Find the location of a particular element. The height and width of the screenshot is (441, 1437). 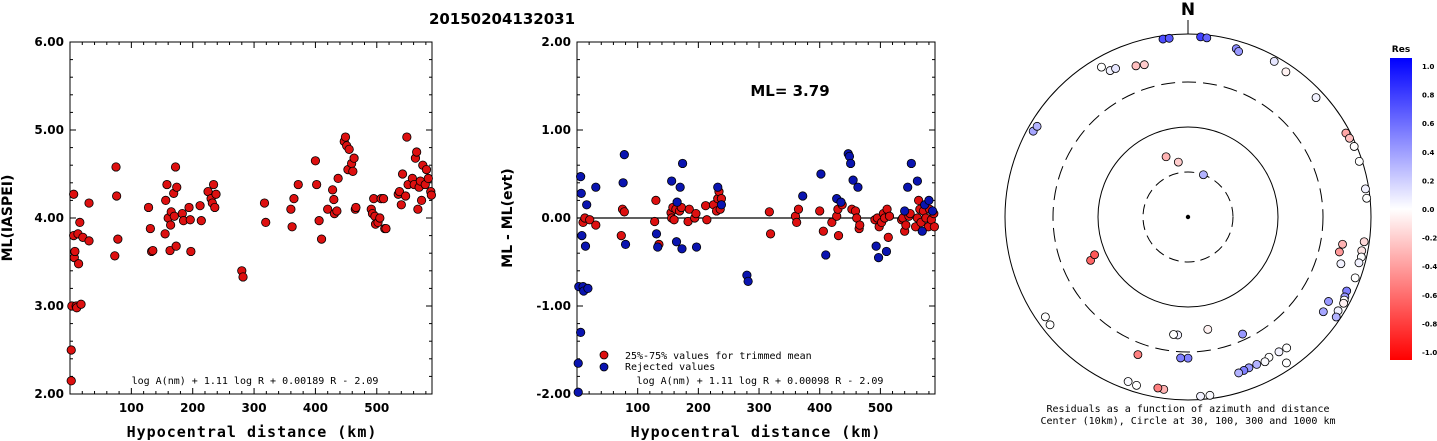

ring-300km is located at coordinates (1188, 217).